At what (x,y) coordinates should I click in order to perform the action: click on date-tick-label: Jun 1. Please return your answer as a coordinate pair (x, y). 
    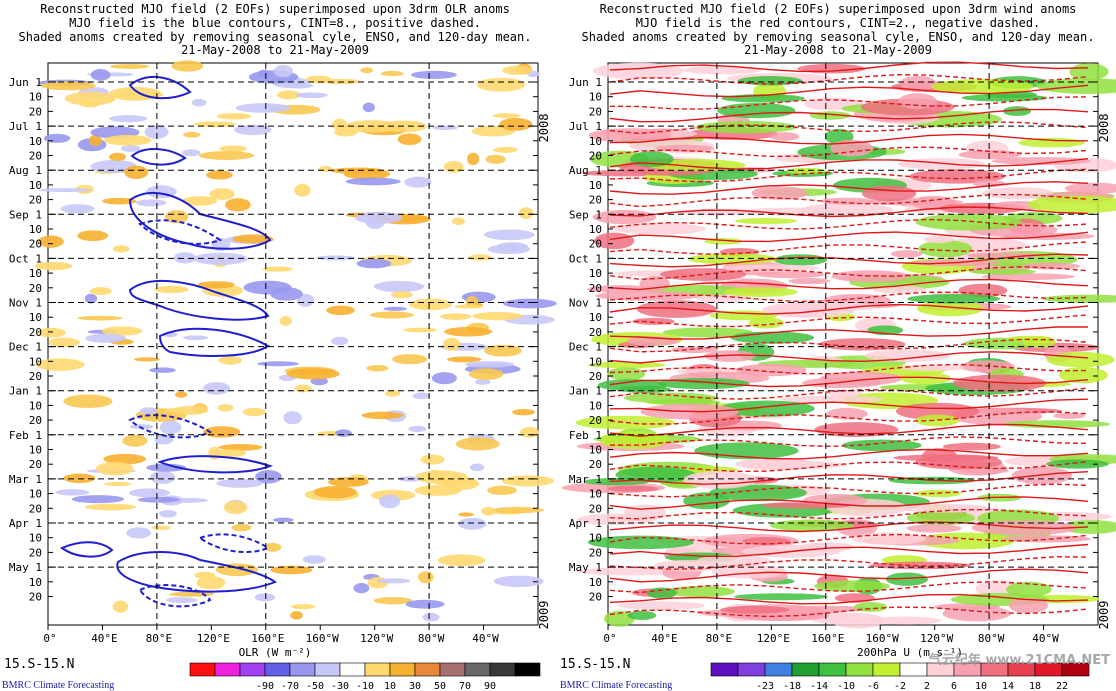
    Looking at the image, I should click on (585, 82).